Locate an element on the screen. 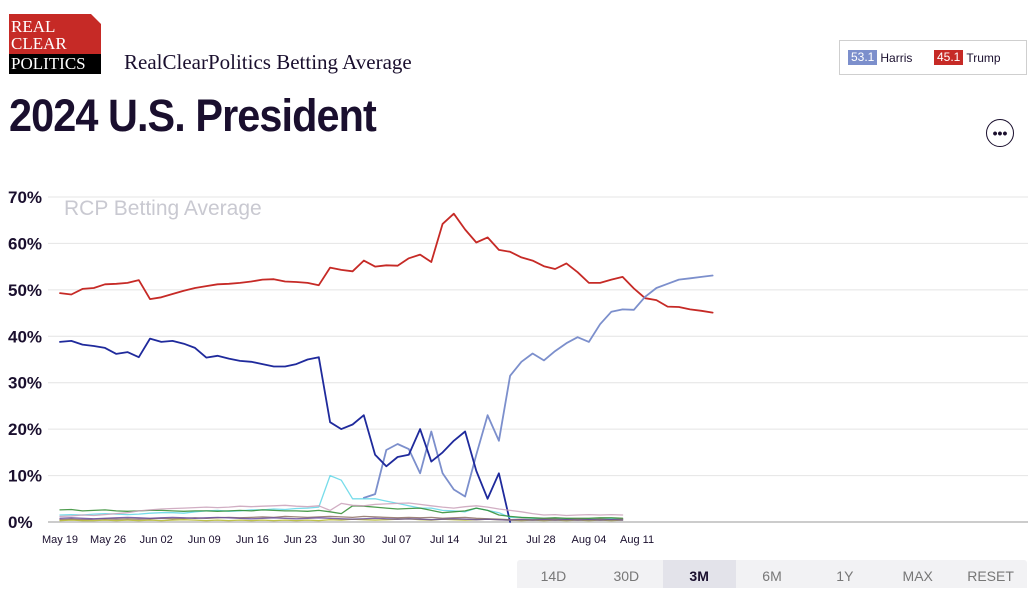 Image resolution: width=1035 pixels, height=592 pixels. legend-label-trump: Trump is located at coordinates (983, 57).